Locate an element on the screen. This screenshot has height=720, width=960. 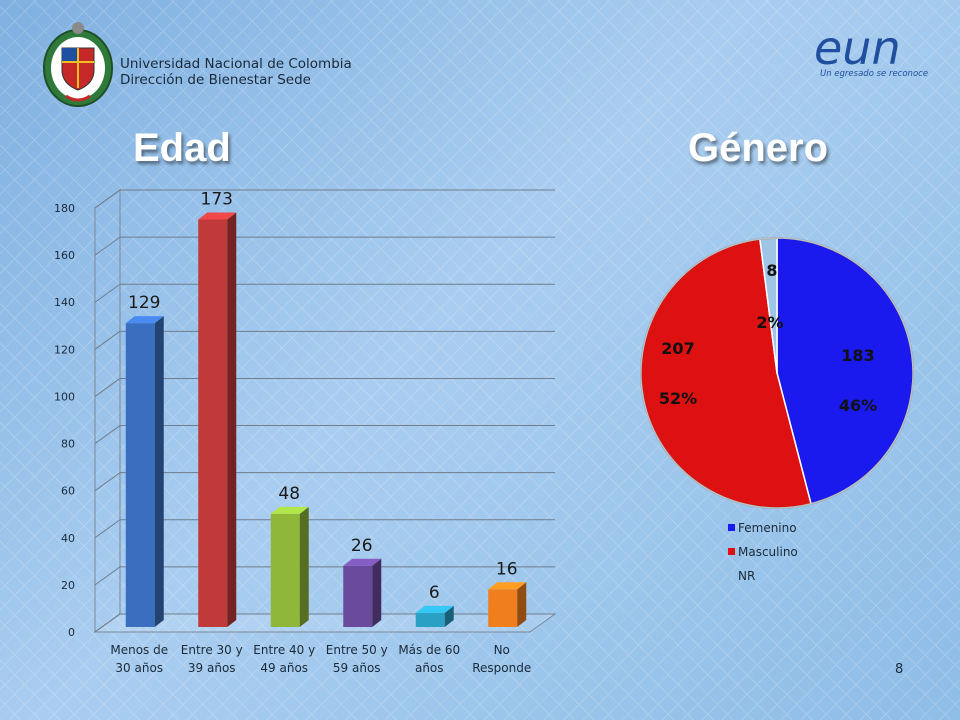
pie-percent-label: 52% is located at coordinates (678, 398).